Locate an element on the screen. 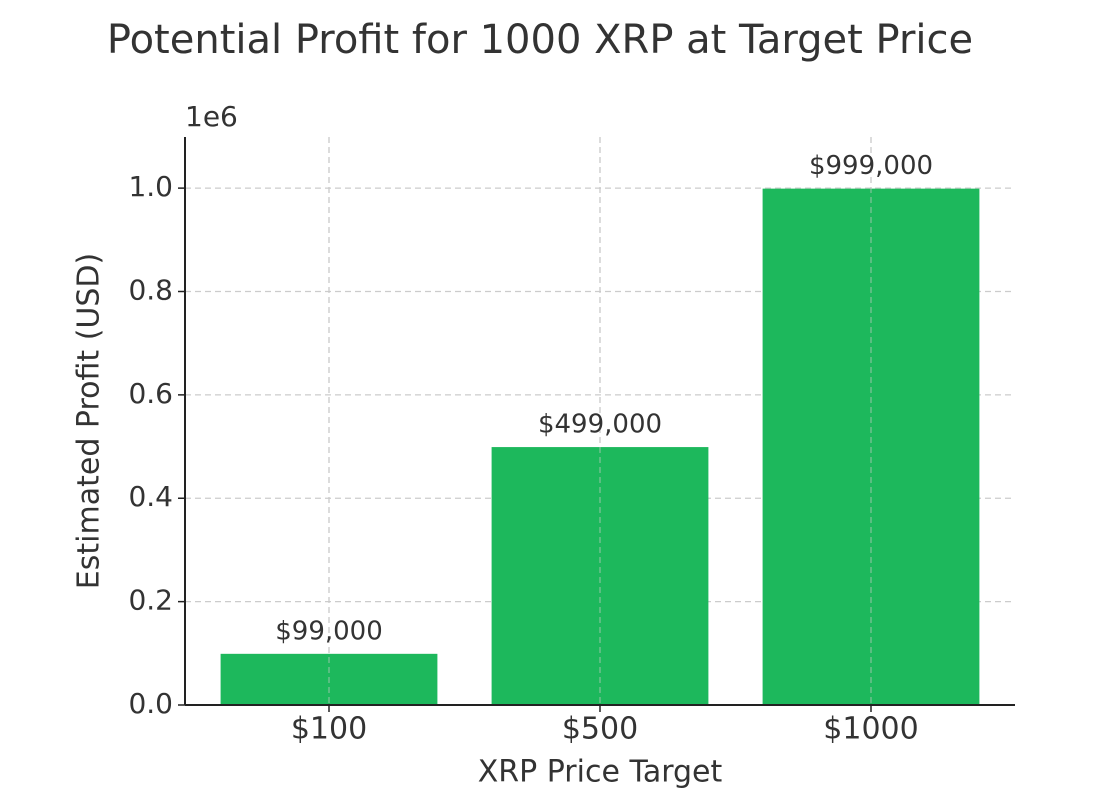  y-tick-label: 0.0 is located at coordinates (150, 703).